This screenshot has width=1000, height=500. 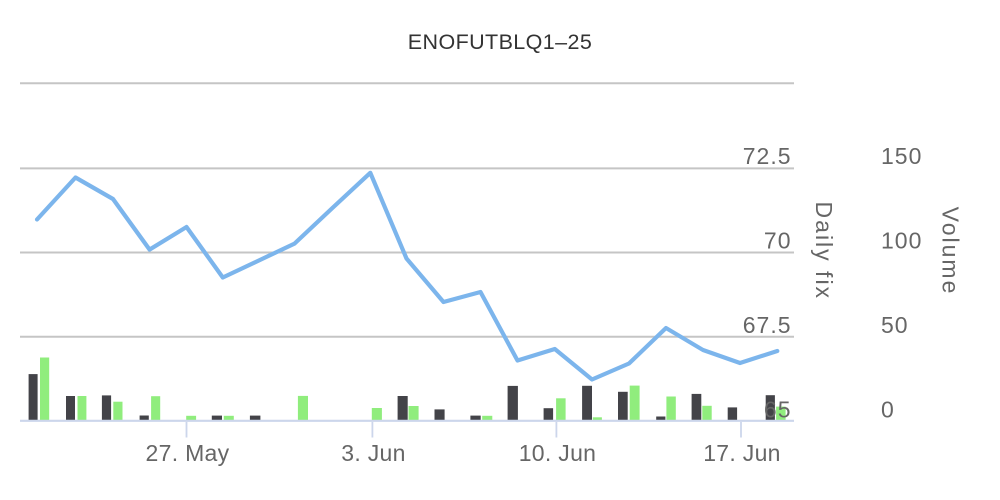 I want to click on svg-text: 67.5, so click(x=767, y=325).